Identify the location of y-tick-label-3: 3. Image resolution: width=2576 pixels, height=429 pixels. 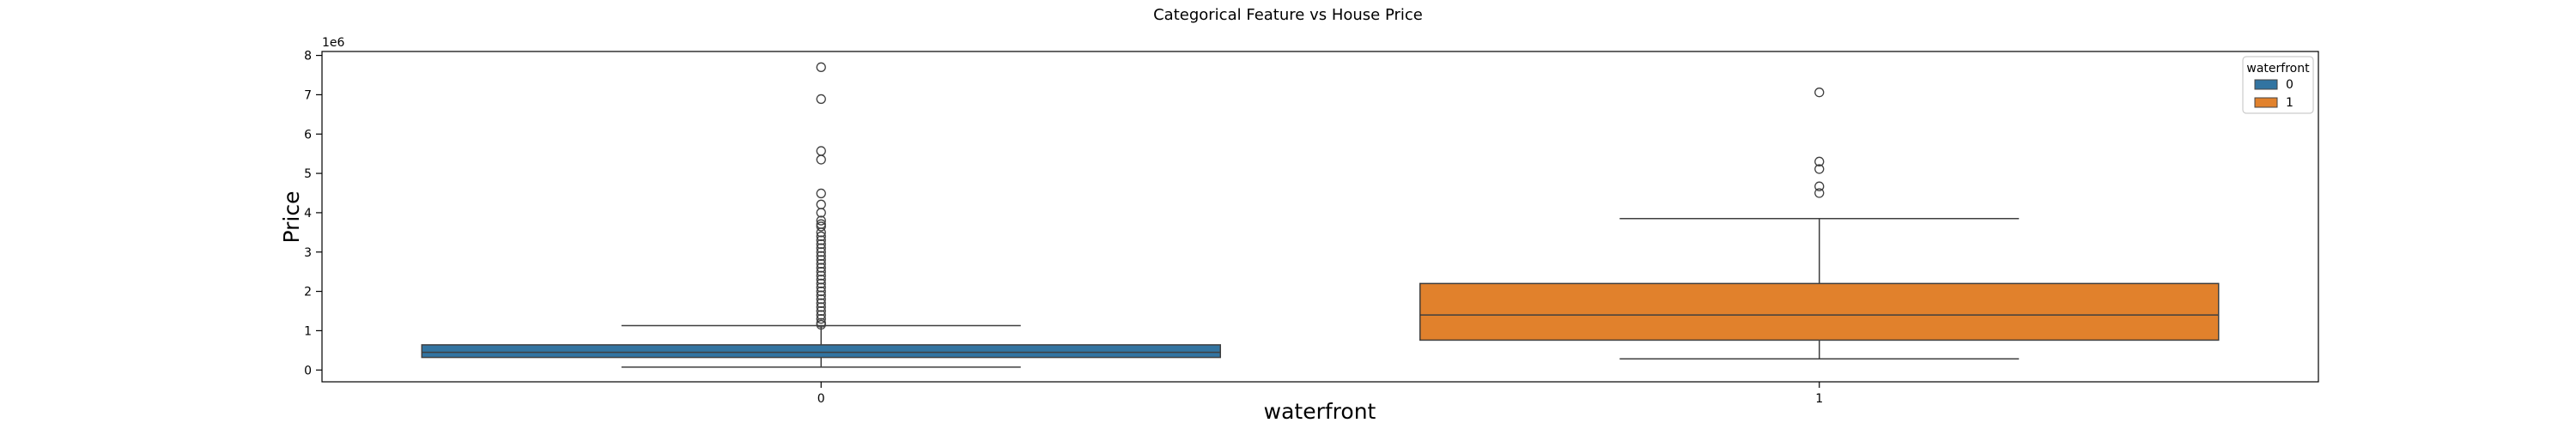
(308, 253).